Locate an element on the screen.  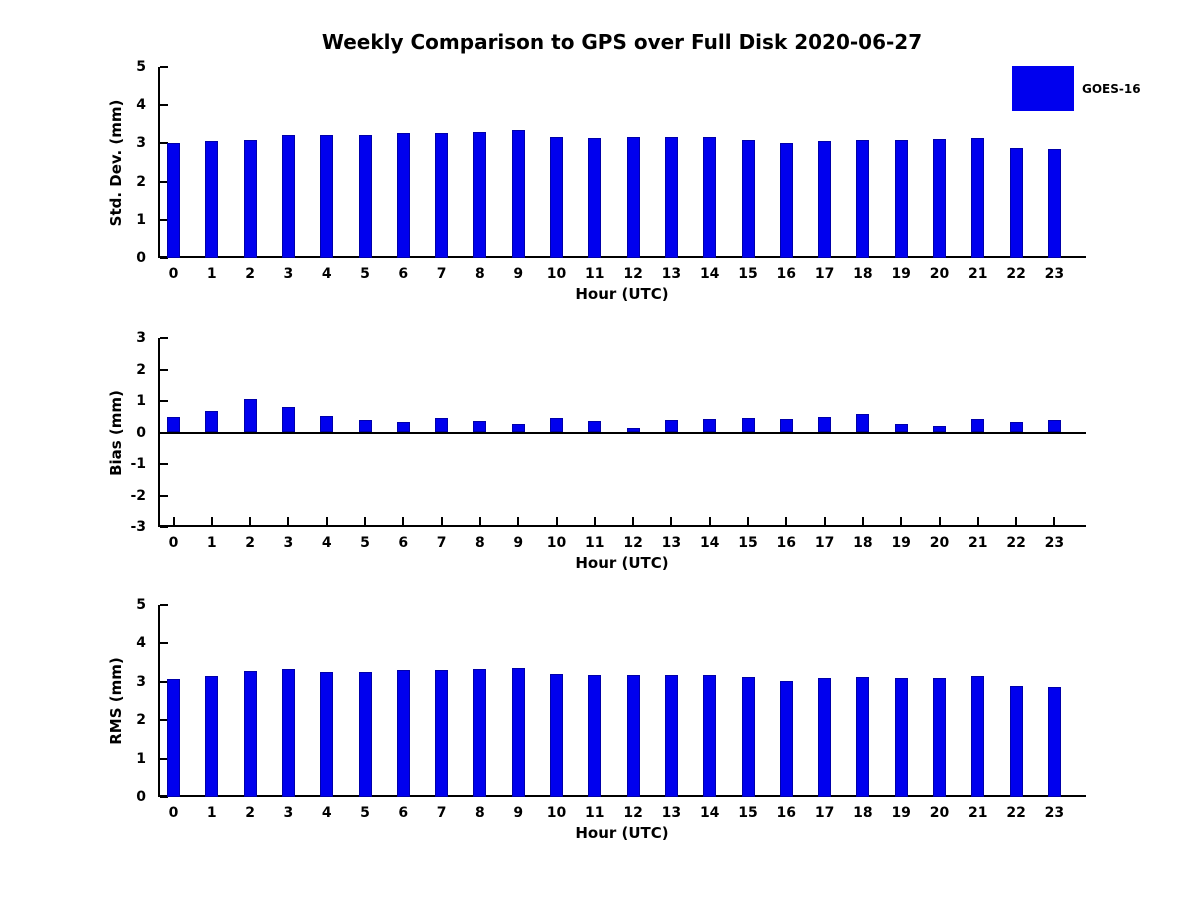
x-tick-label: 18 is located at coordinates (863, 813).